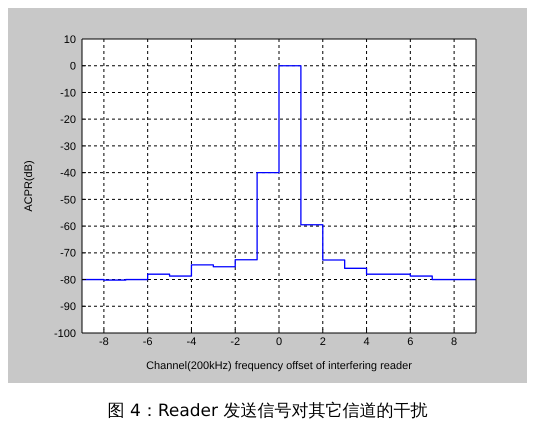 The height and width of the screenshot is (435, 535). Describe the element at coordinates (68, 200) in the screenshot. I see `y-tick-label: -50` at that location.